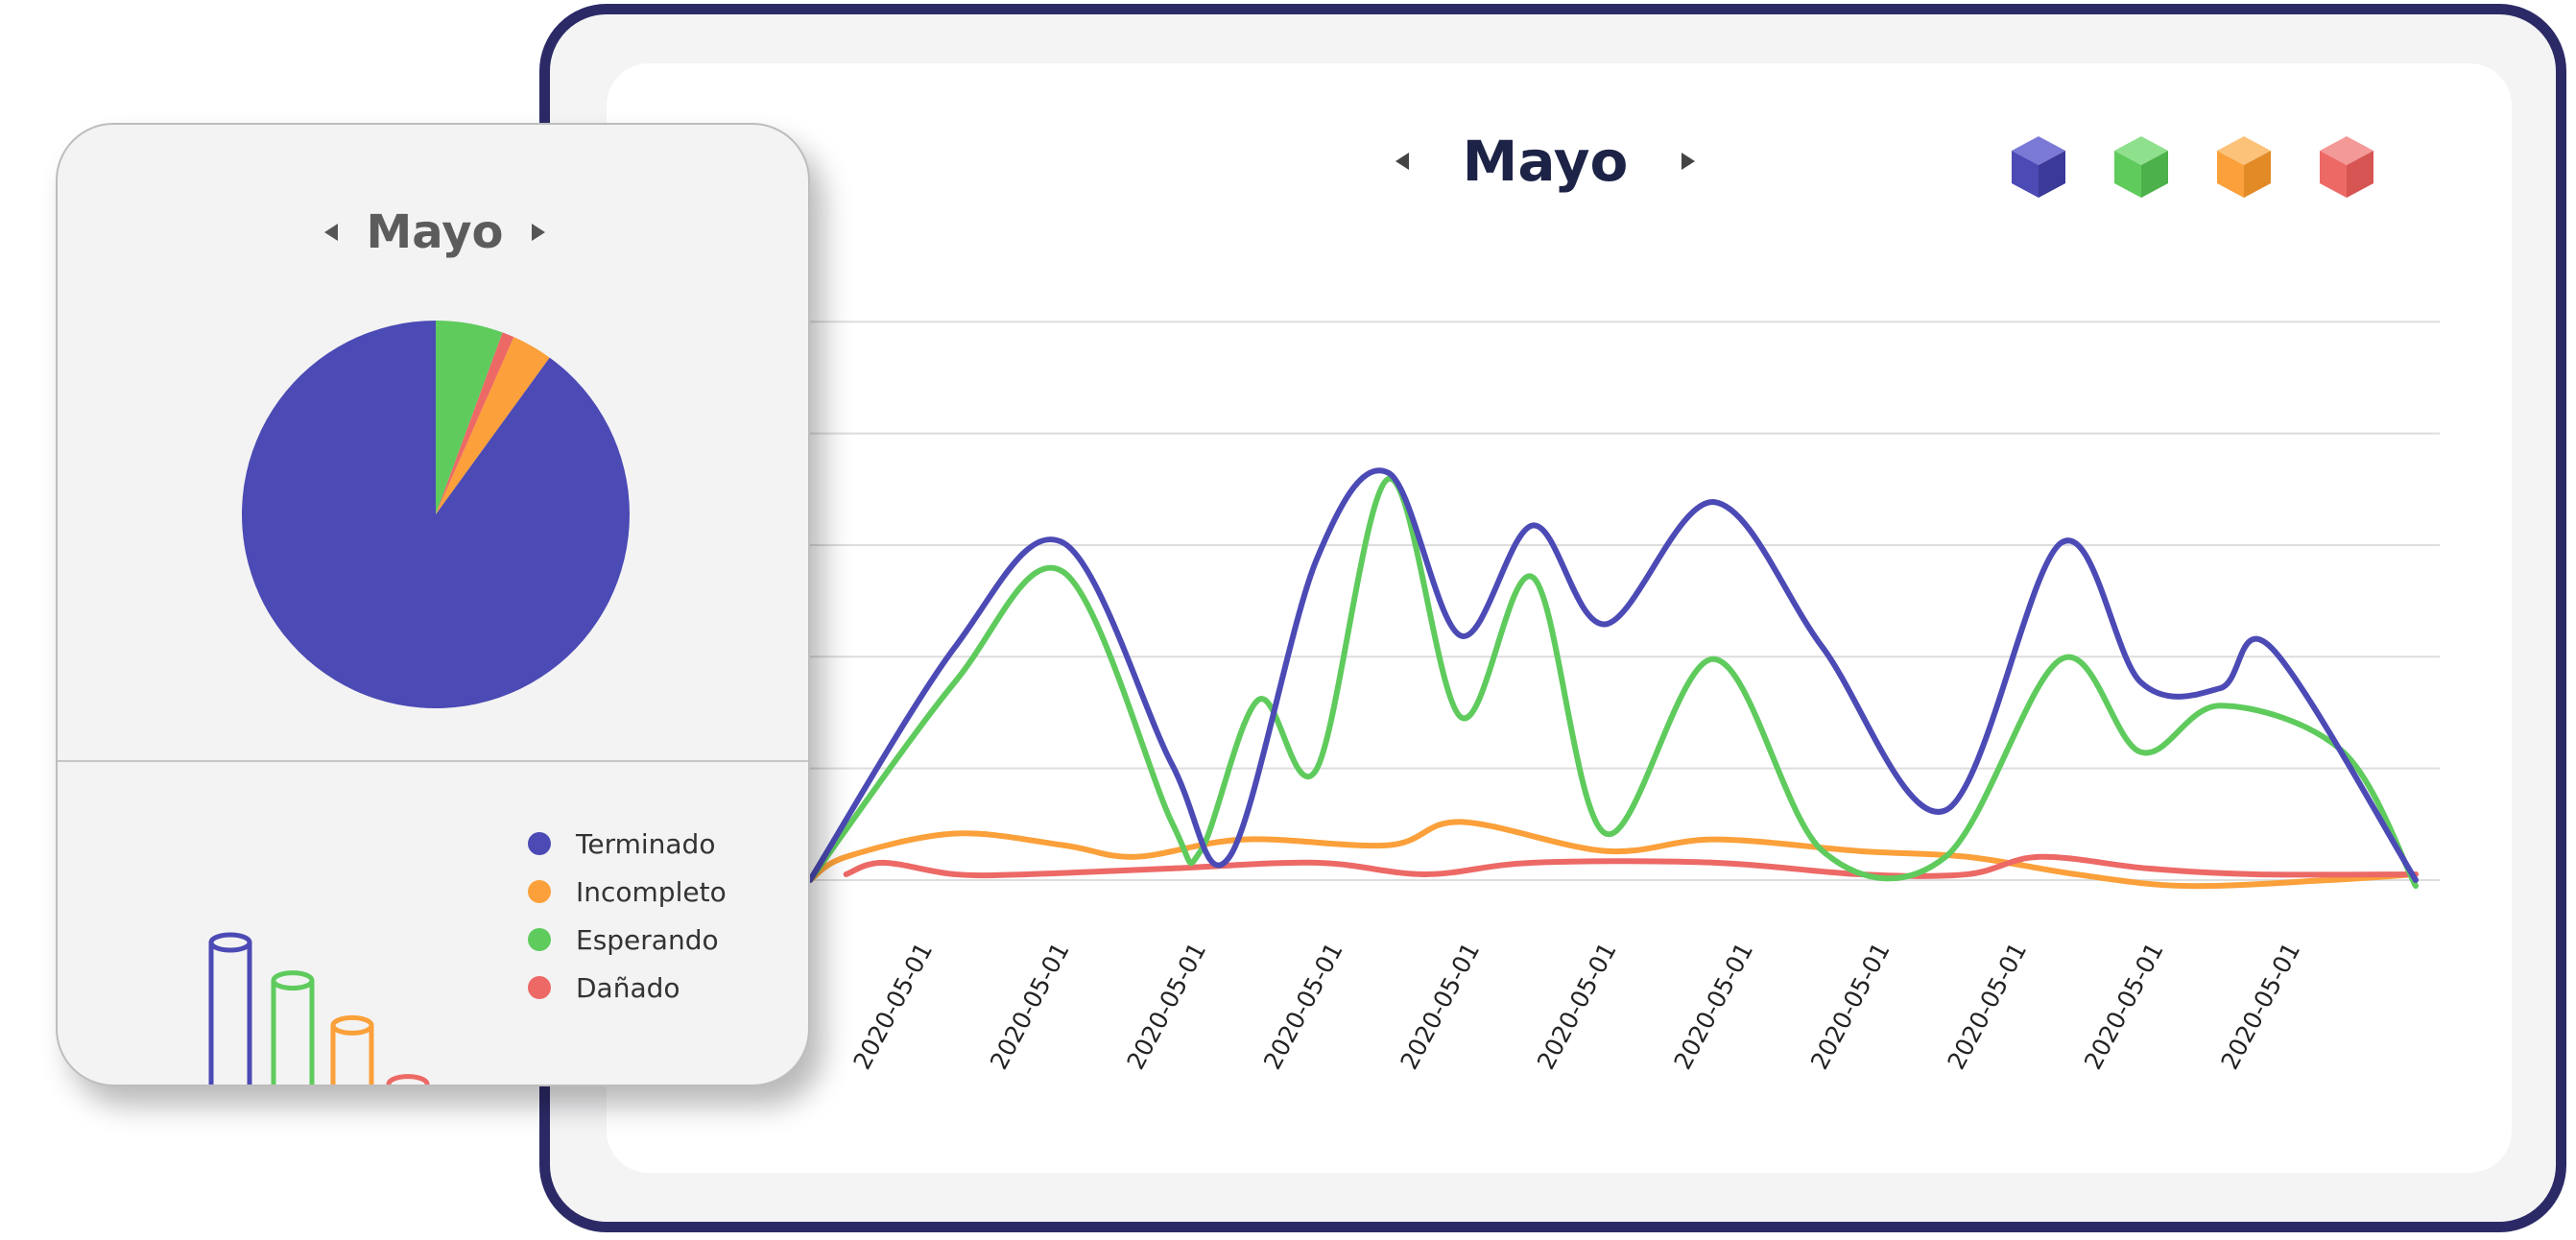  I want to click on legend-item-danado: Dañado, so click(627, 988).